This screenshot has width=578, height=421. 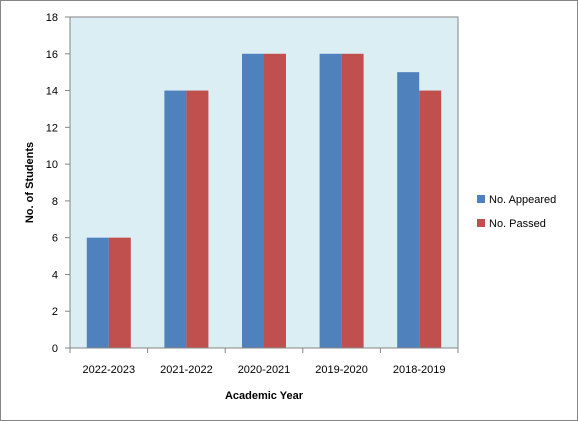 I want to click on legend-swatch-passed, so click(x=481, y=223).